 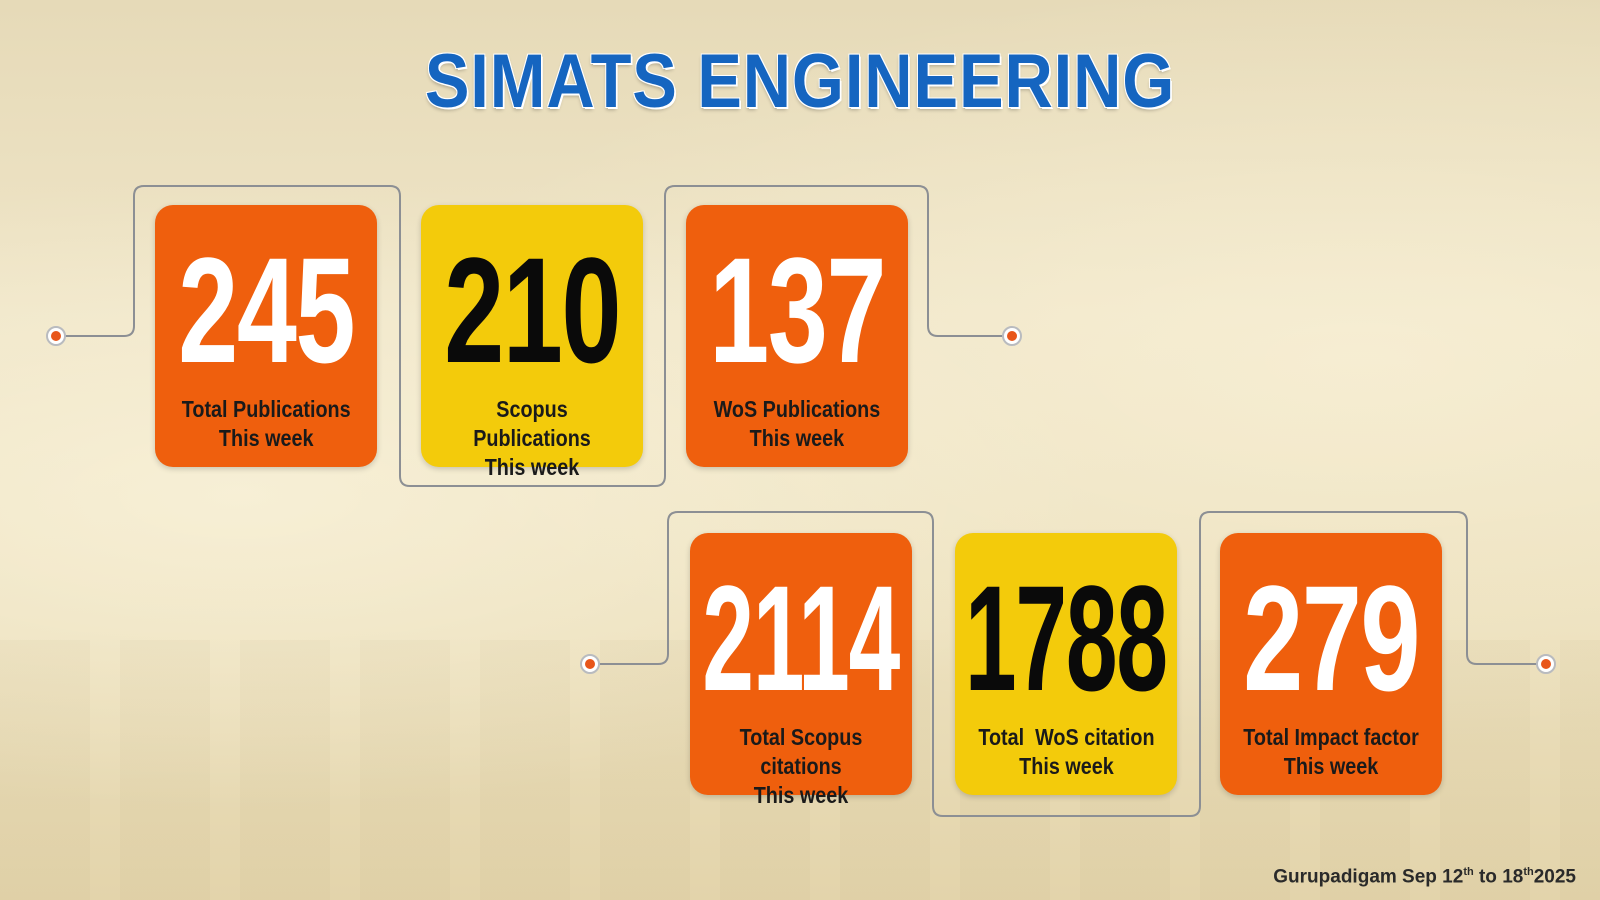 I want to click on stat-card-total-publications: 245 Total Publications This week, so click(x=266, y=336).